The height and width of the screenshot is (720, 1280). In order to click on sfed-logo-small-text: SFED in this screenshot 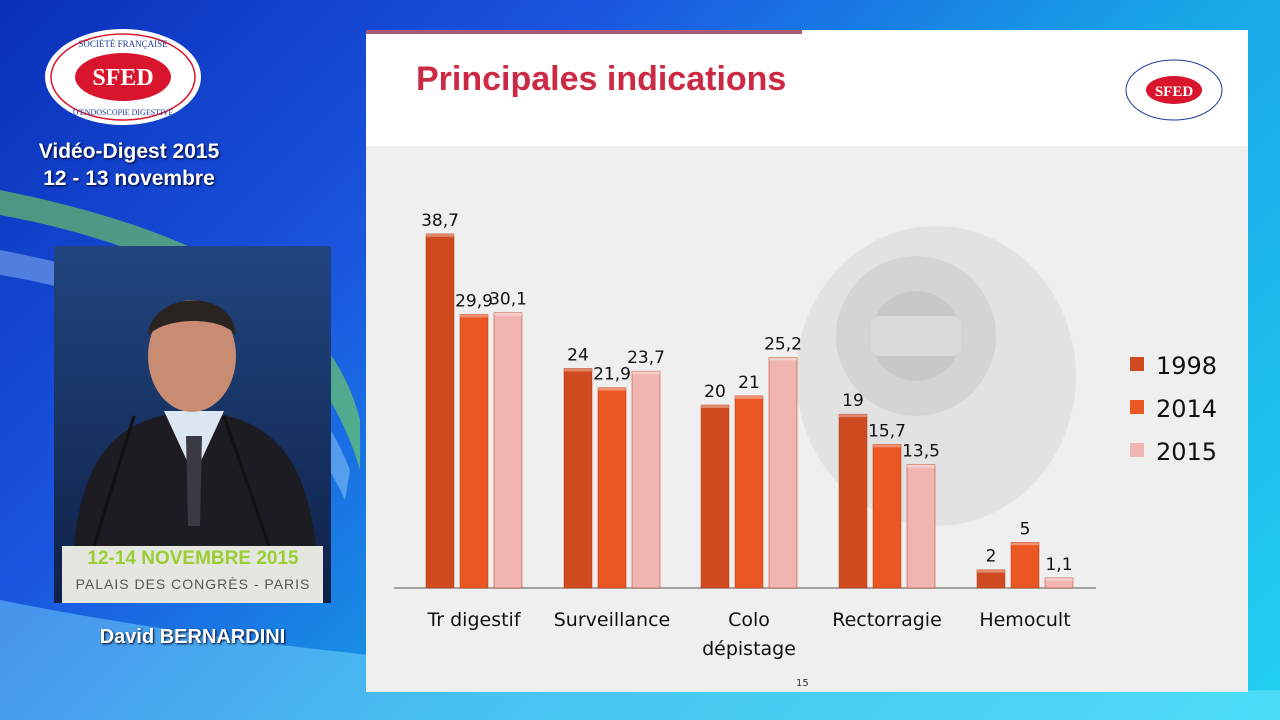, I will do `click(1174, 92)`.